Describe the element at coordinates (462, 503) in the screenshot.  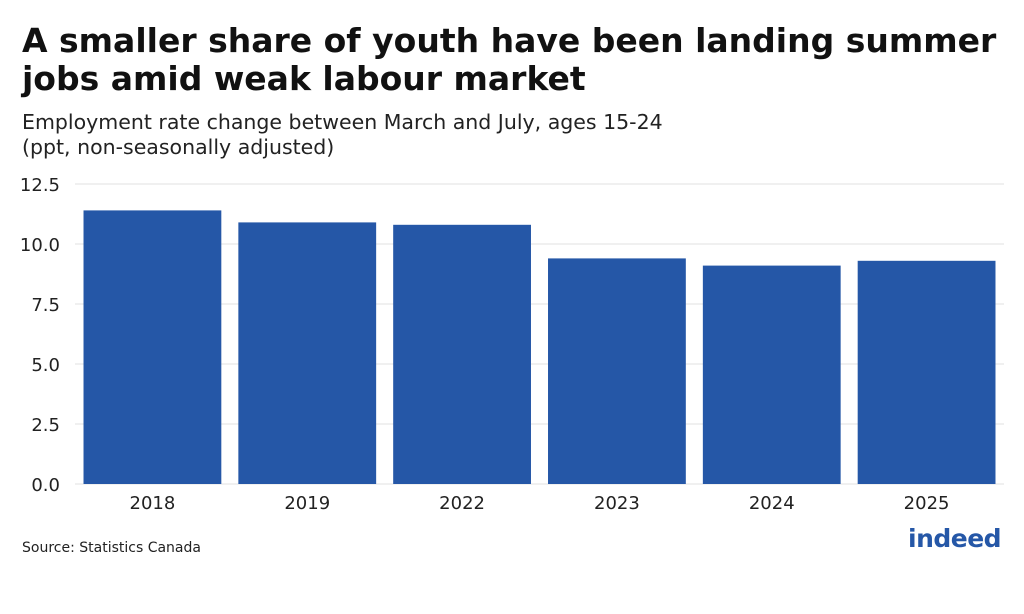
I see `x-tick-label: 2022` at that location.